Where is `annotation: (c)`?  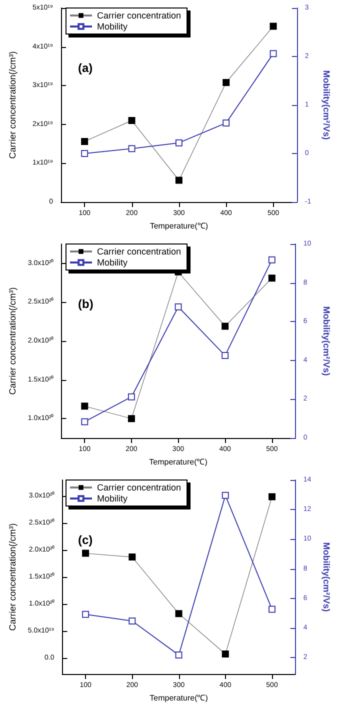 annotation: (c) is located at coordinates (85, 540).